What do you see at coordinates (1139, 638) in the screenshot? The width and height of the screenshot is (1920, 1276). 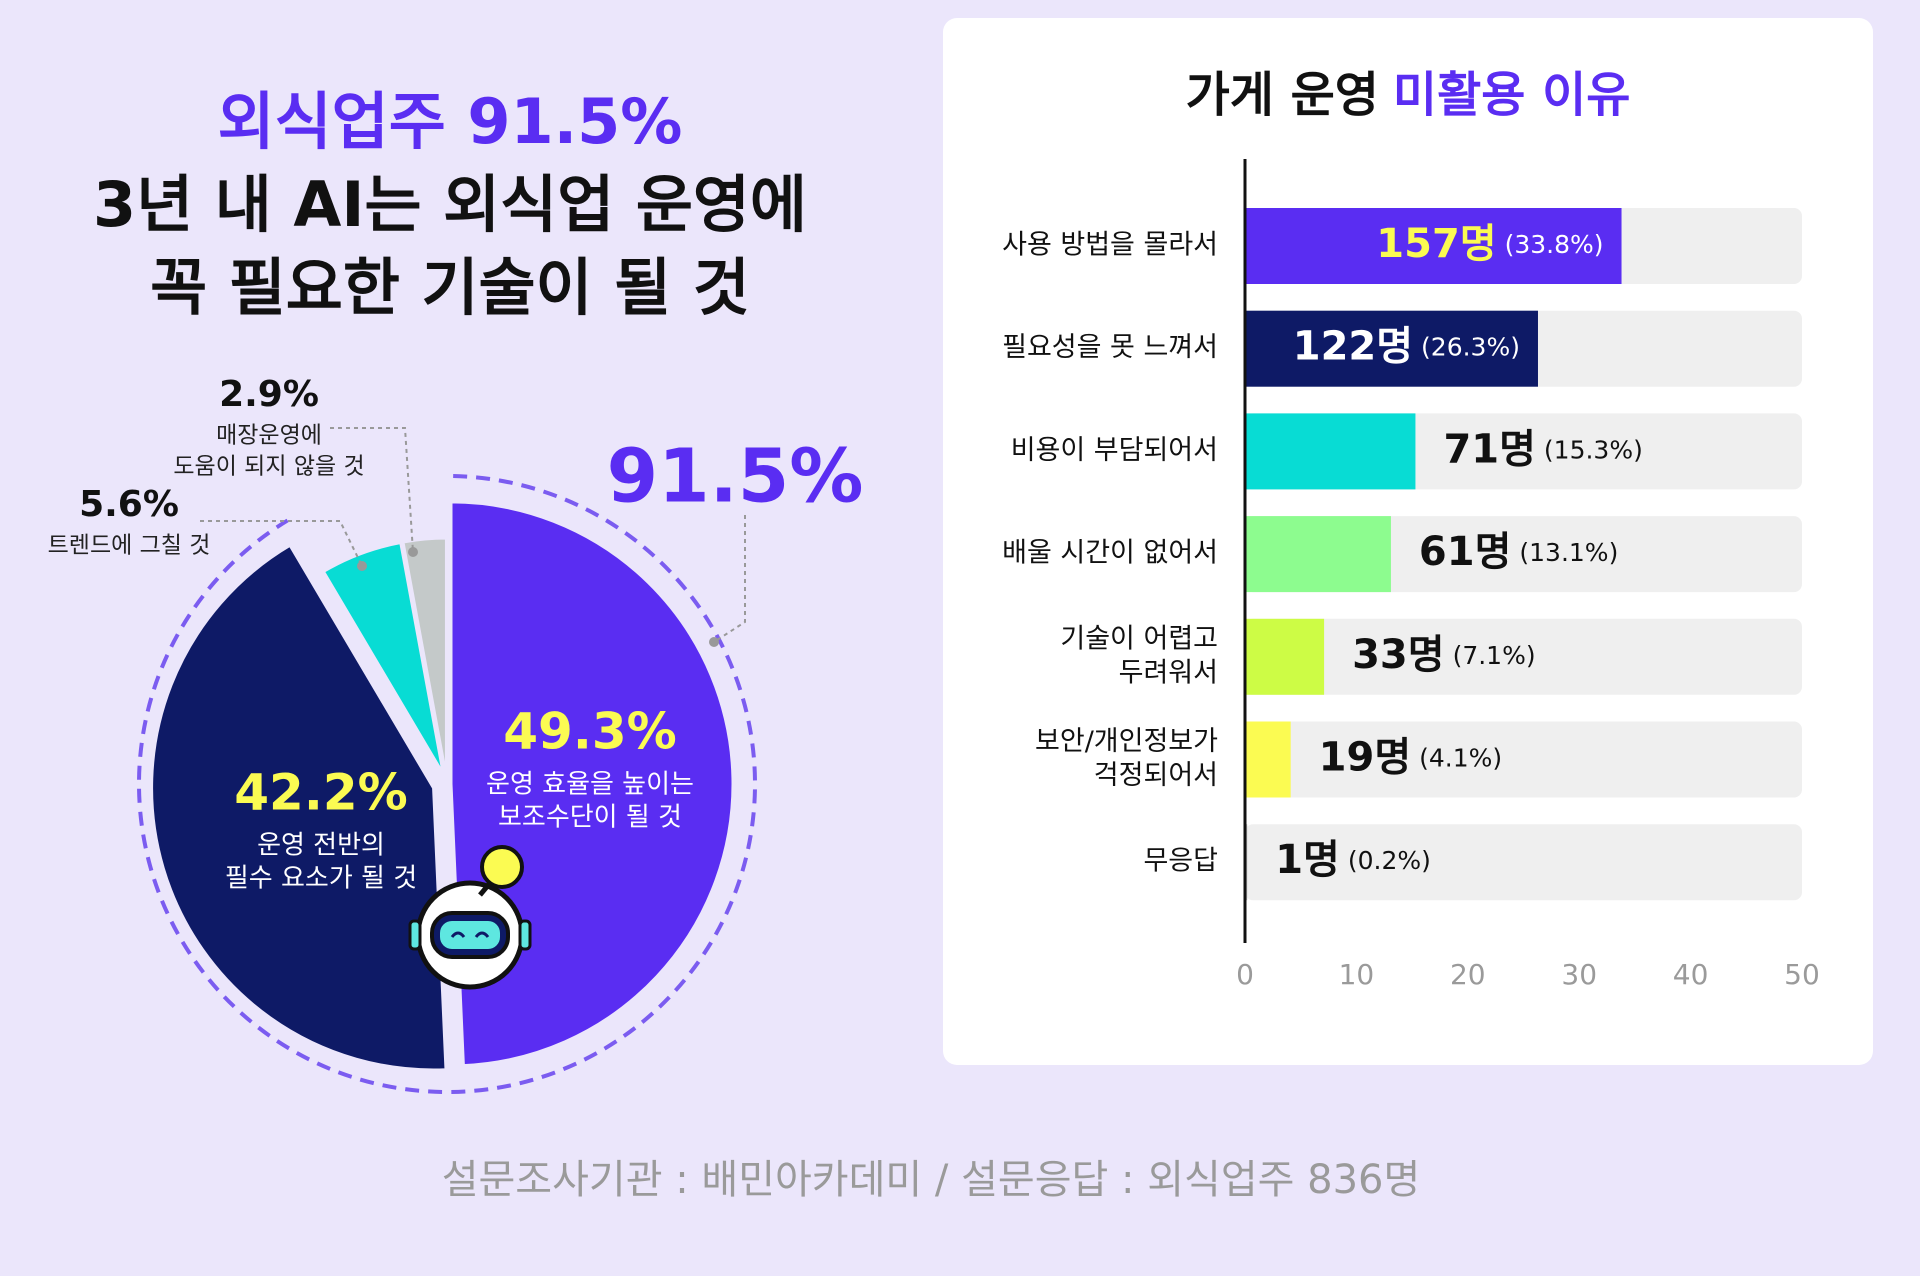 I see `category-label: 기술이 어렵고` at bounding box center [1139, 638].